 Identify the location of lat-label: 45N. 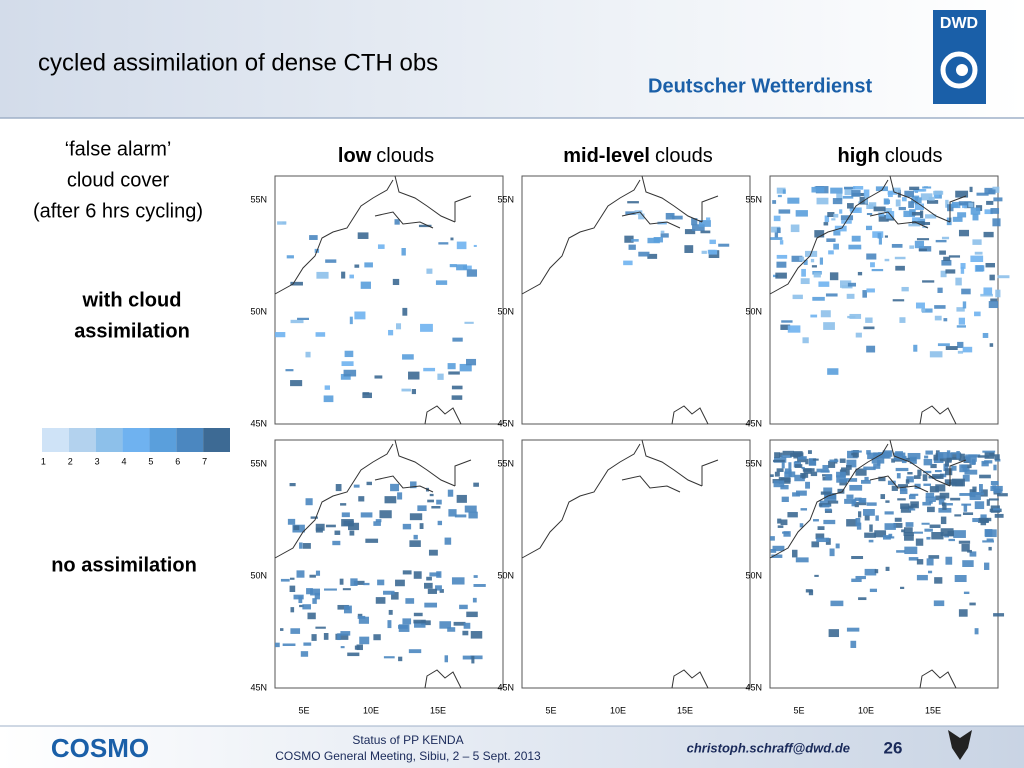
(753, 687).